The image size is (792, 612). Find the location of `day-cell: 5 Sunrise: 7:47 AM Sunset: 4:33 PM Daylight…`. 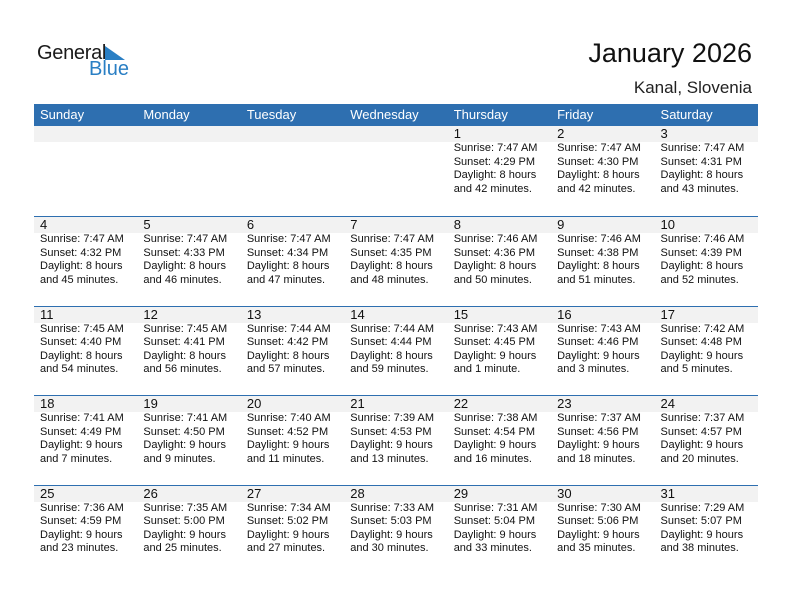

day-cell: 5 Sunrise: 7:47 AM Sunset: 4:33 PM Daylight… is located at coordinates (188, 261).